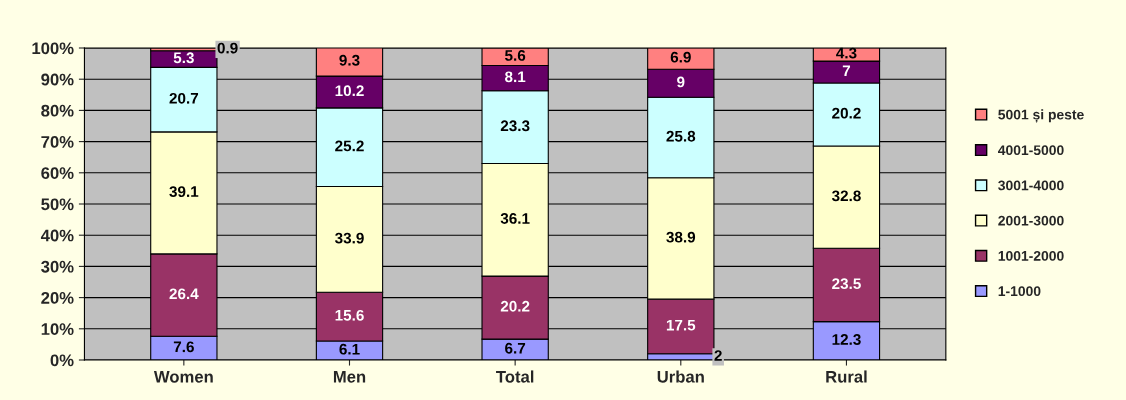  I want to click on data-label: 26.4, so click(184, 294).